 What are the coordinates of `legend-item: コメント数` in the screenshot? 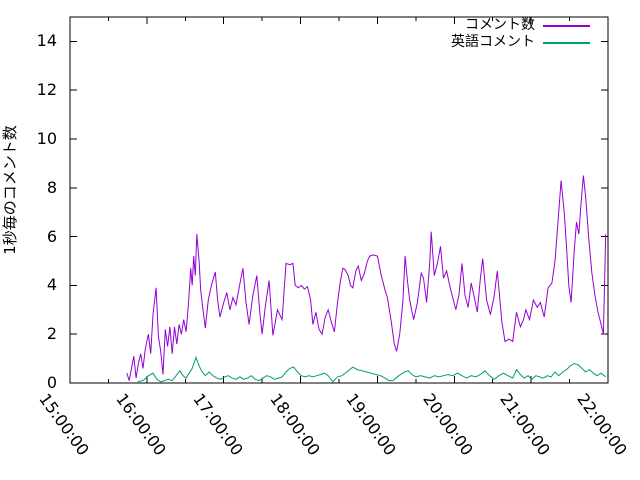 It's located at (527, 25).